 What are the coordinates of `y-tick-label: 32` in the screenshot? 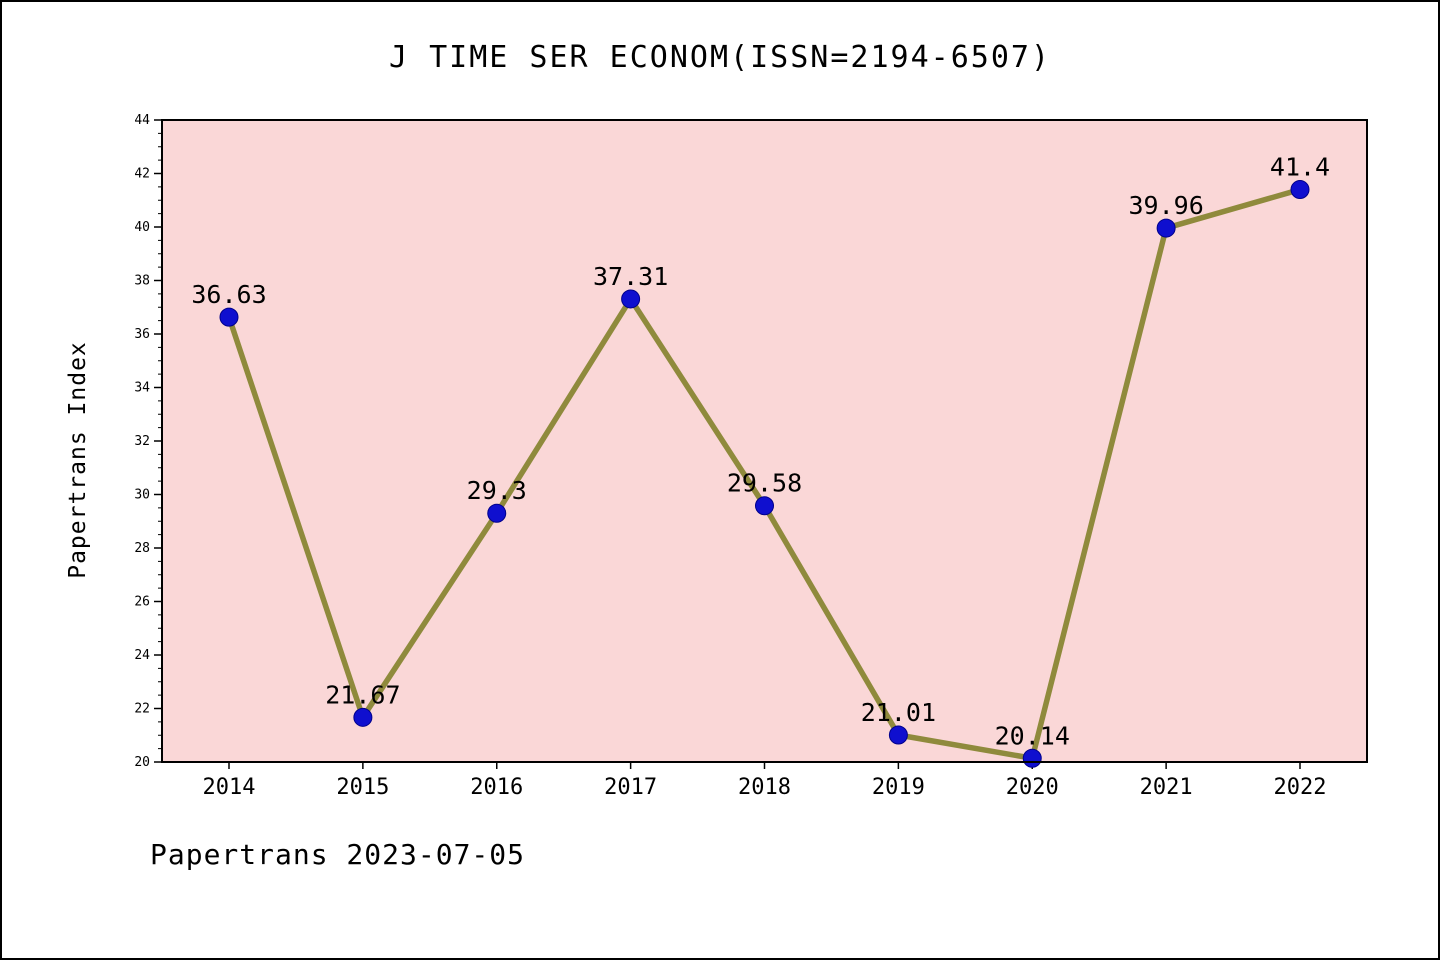 It's located at (142, 441).